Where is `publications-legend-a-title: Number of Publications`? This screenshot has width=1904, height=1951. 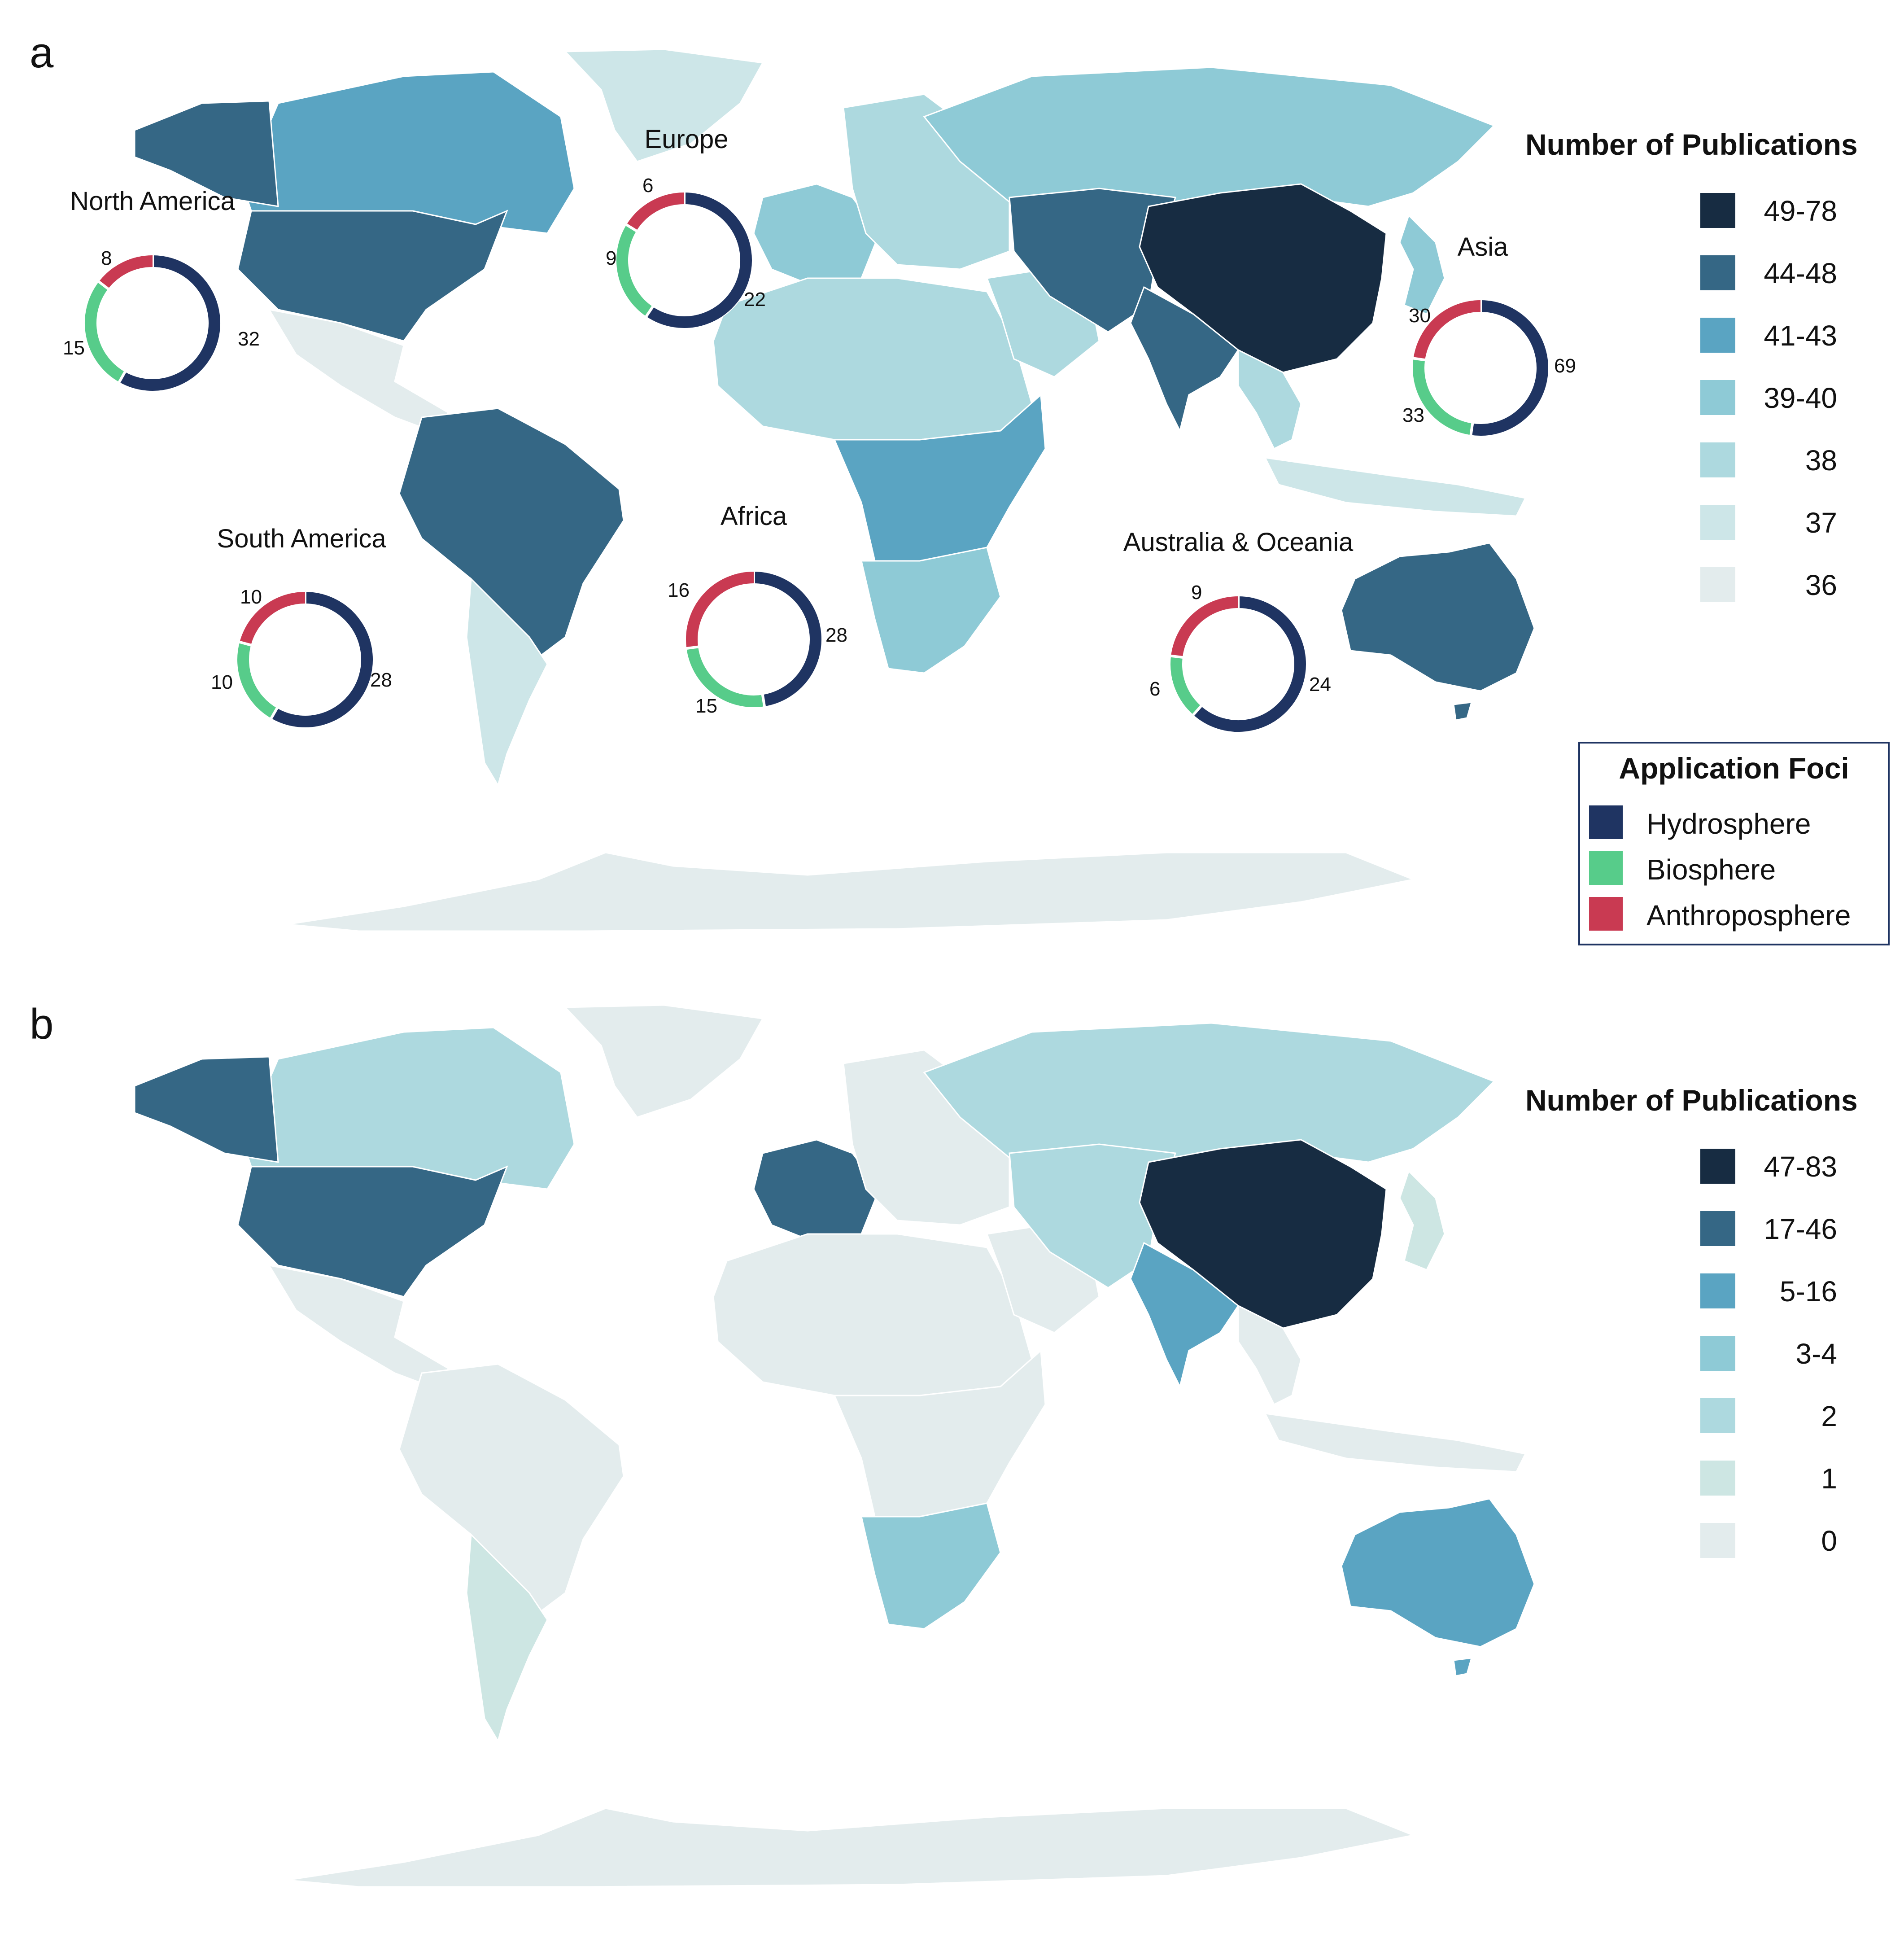
publications-legend-a-title: Number of Publications is located at coordinates (1691, 144).